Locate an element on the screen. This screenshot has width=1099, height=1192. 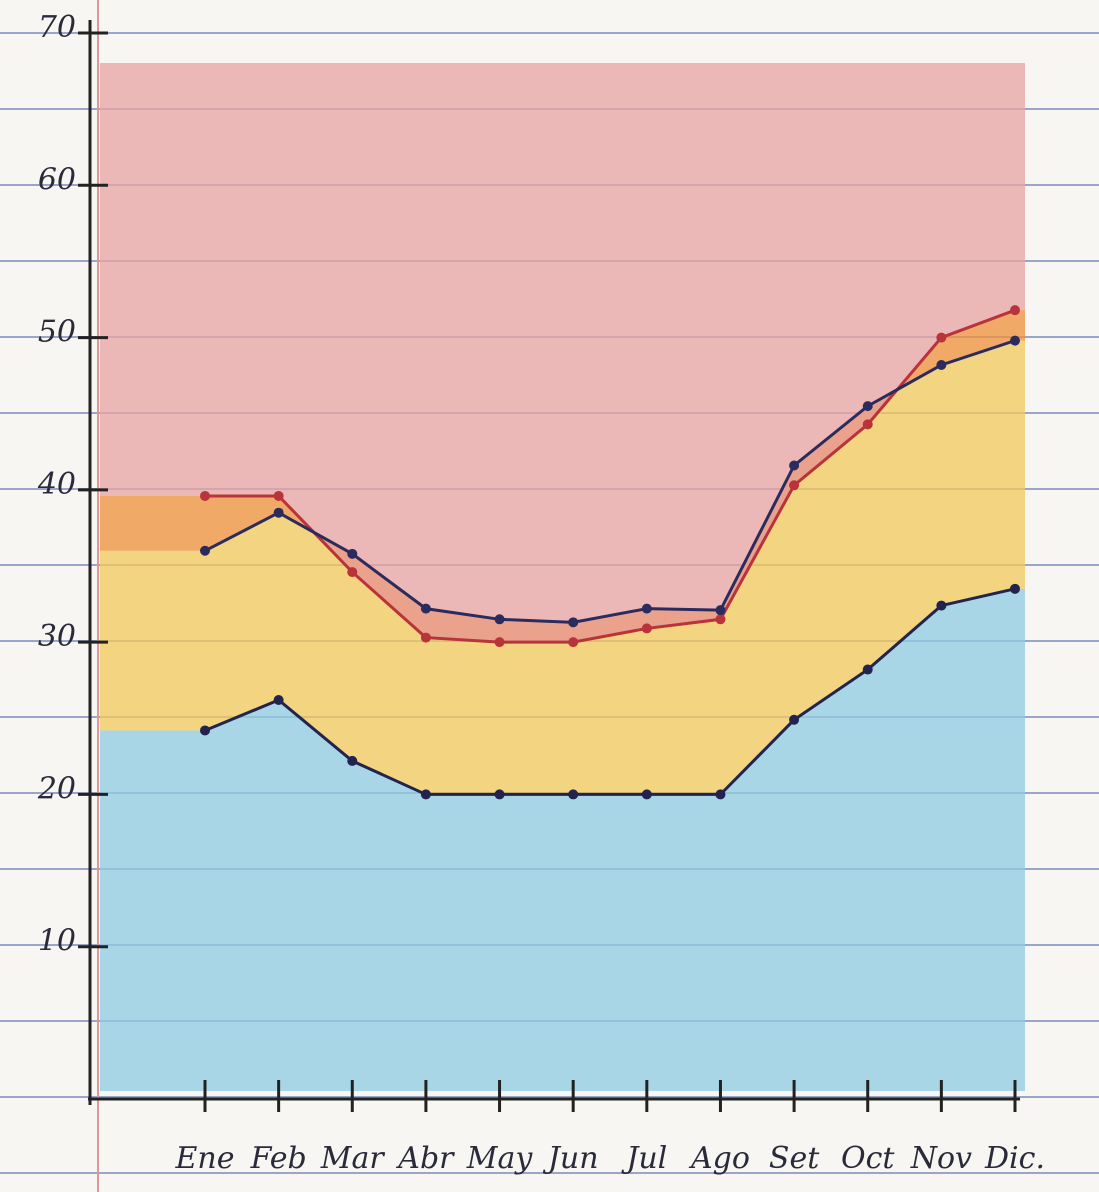
series-line is located at coordinates (610, 691).